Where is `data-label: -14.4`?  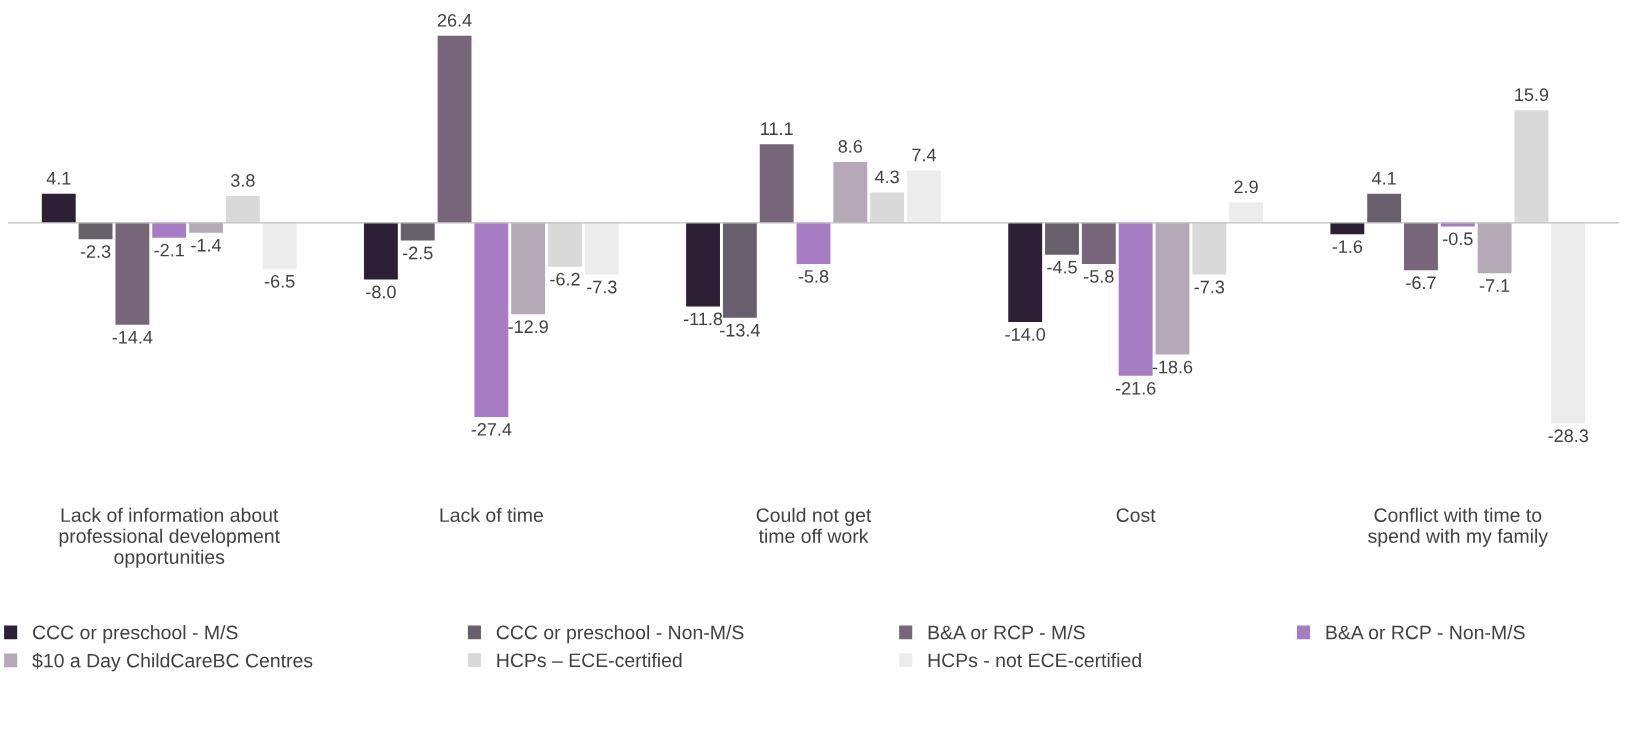
data-label: -14.4 is located at coordinates (132, 337).